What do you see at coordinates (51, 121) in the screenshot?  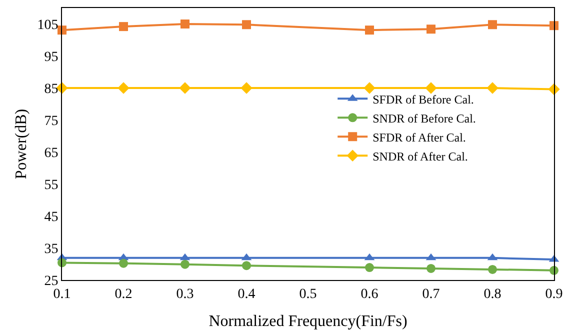 I see `y-tick-label: 75` at bounding box center [51, 121].